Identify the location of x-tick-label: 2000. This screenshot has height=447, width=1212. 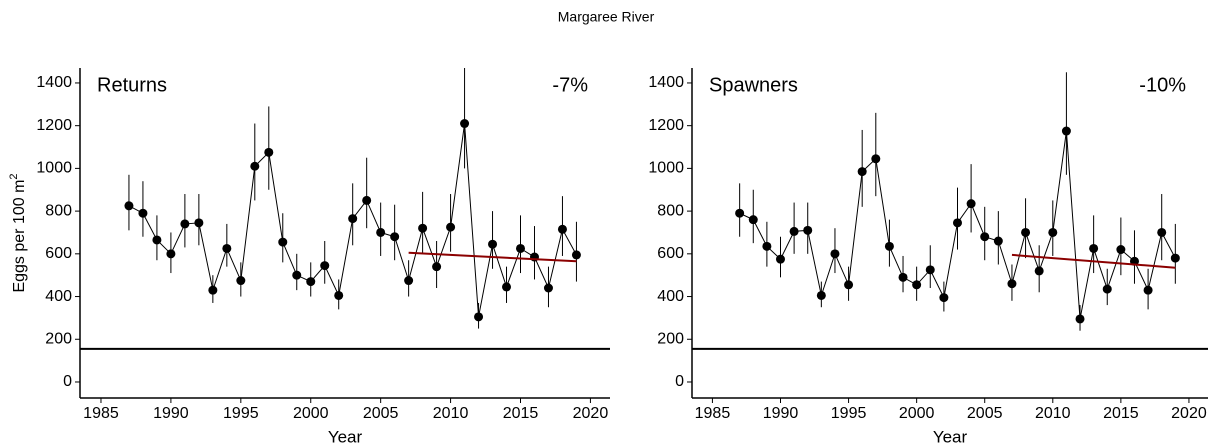
(917, 413).